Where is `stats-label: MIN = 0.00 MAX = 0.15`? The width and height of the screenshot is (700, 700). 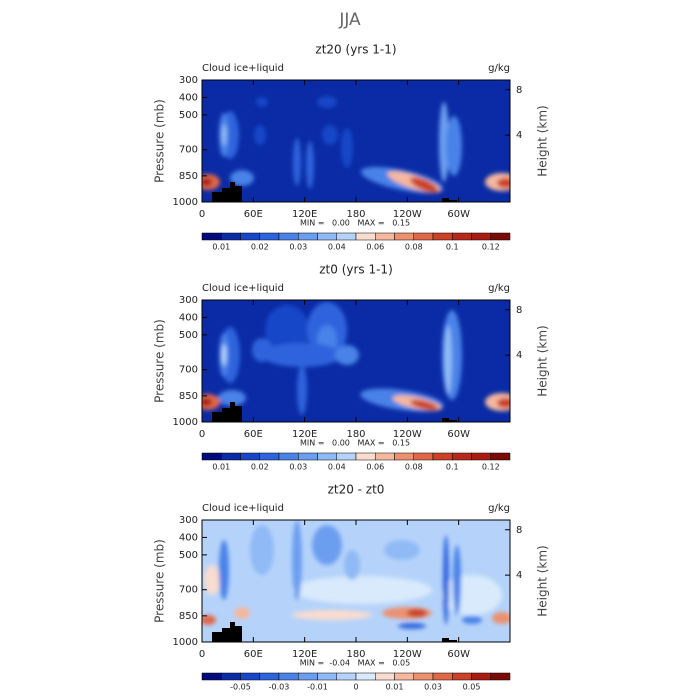 stats-label: MIN = 0.00 MAX = 0.15 is located at coordinates (355, 443).